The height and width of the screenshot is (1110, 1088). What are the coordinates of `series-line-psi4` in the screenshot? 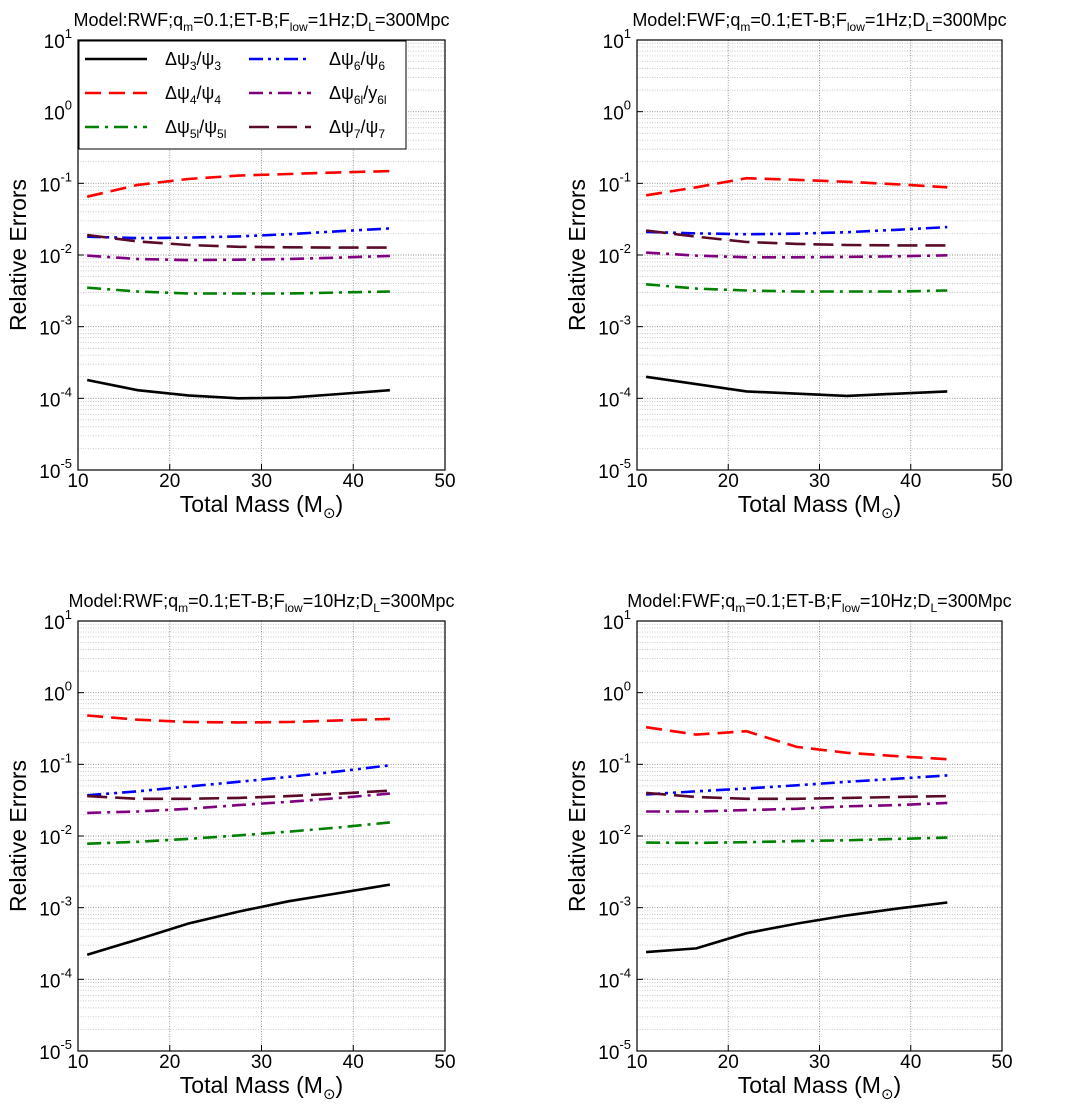 It's located at (238, 183).